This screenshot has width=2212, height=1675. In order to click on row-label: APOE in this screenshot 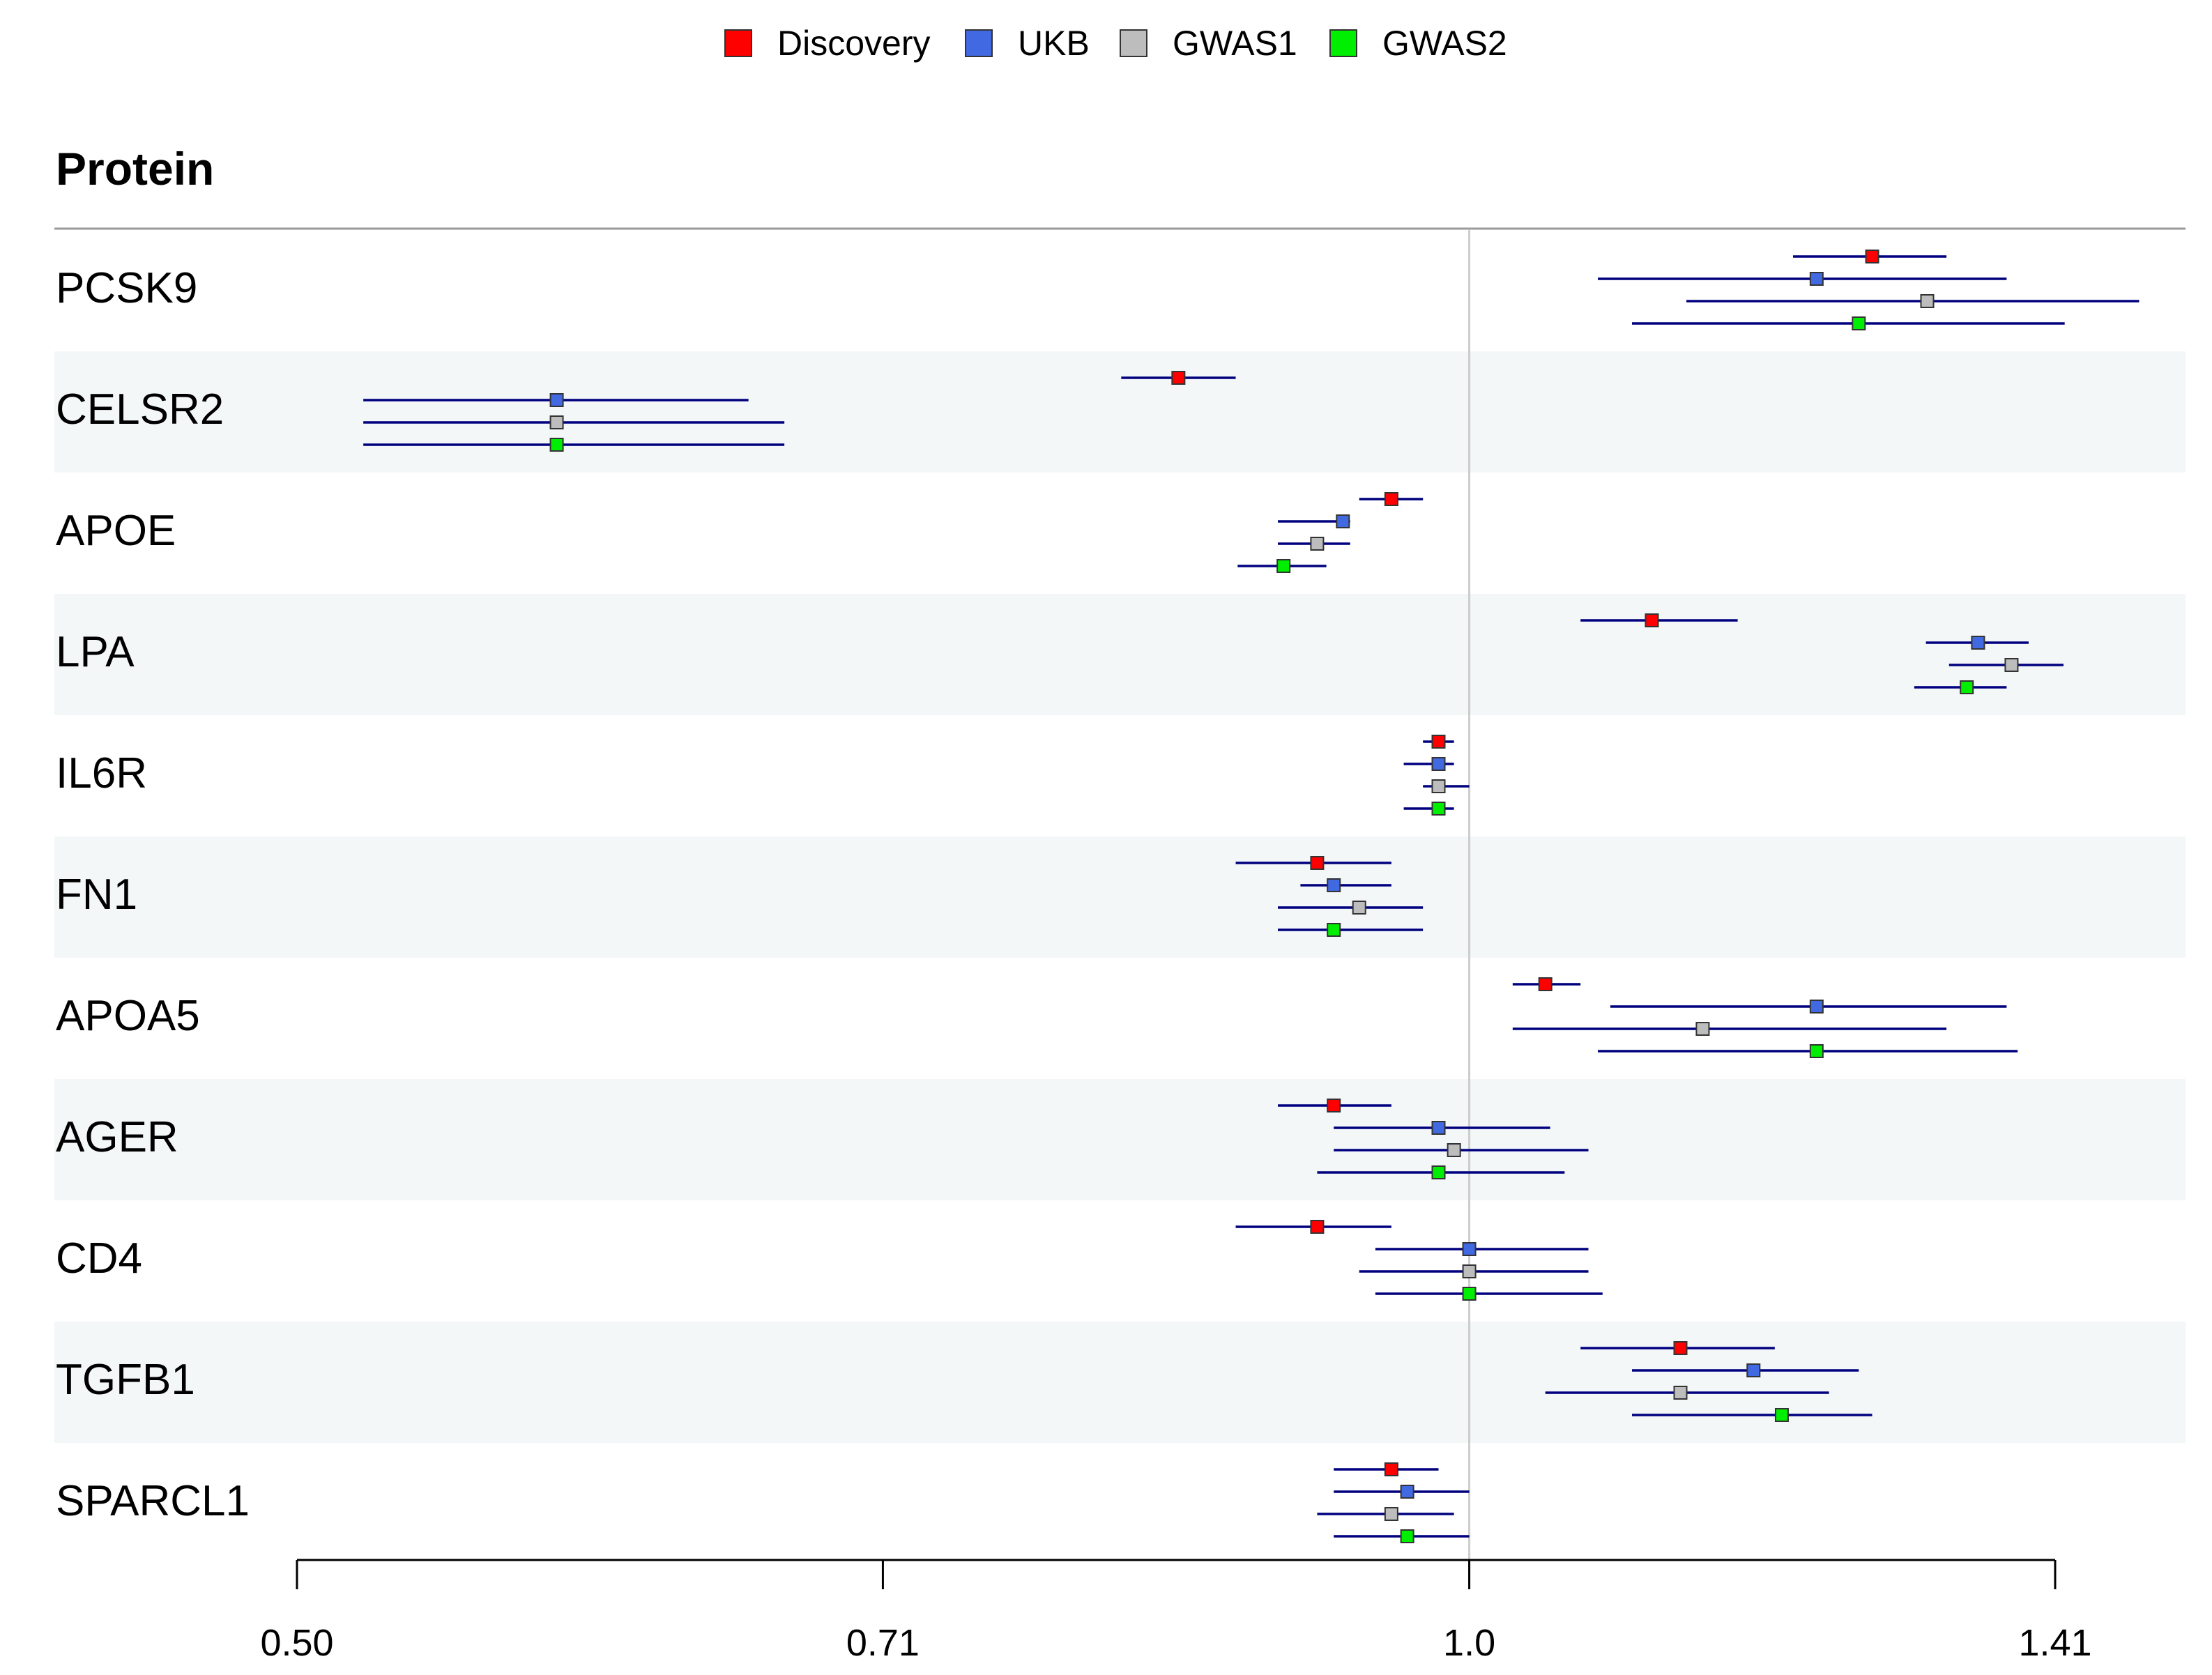, I will do `click(116, 531)`.